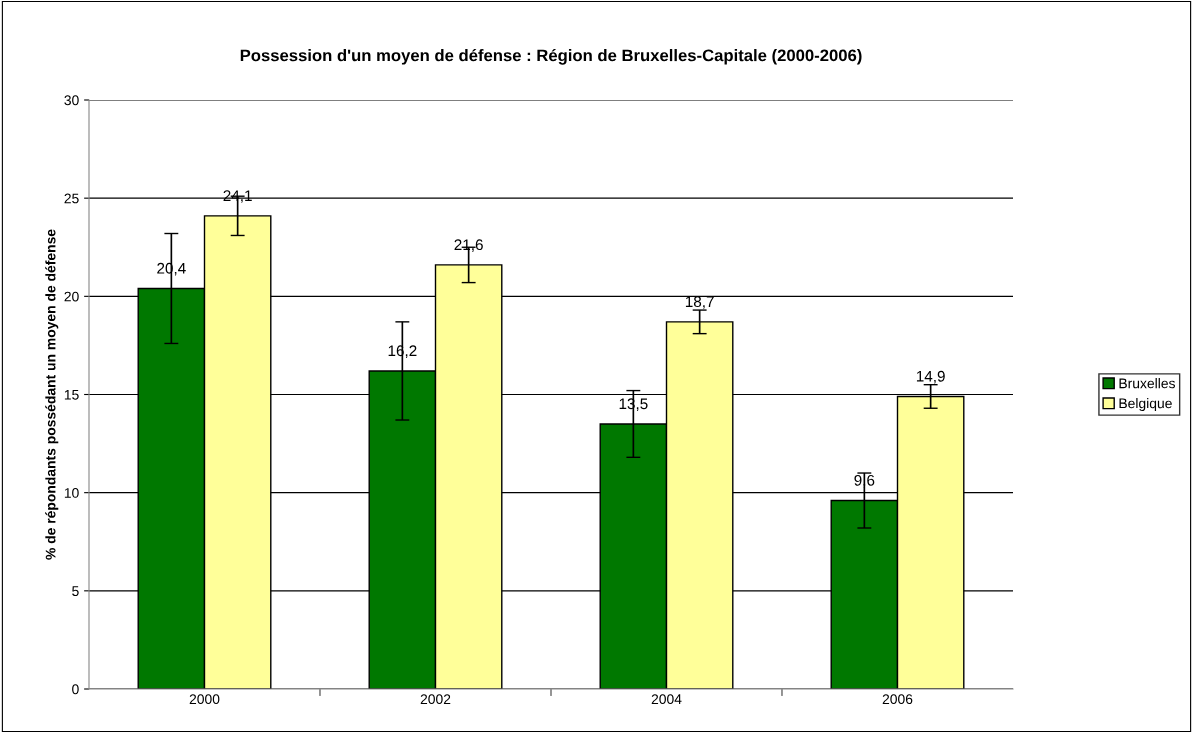  Describe the element at coordinates (71, 394) in the screenshot. I see `y-tick-label: 15` at that location.